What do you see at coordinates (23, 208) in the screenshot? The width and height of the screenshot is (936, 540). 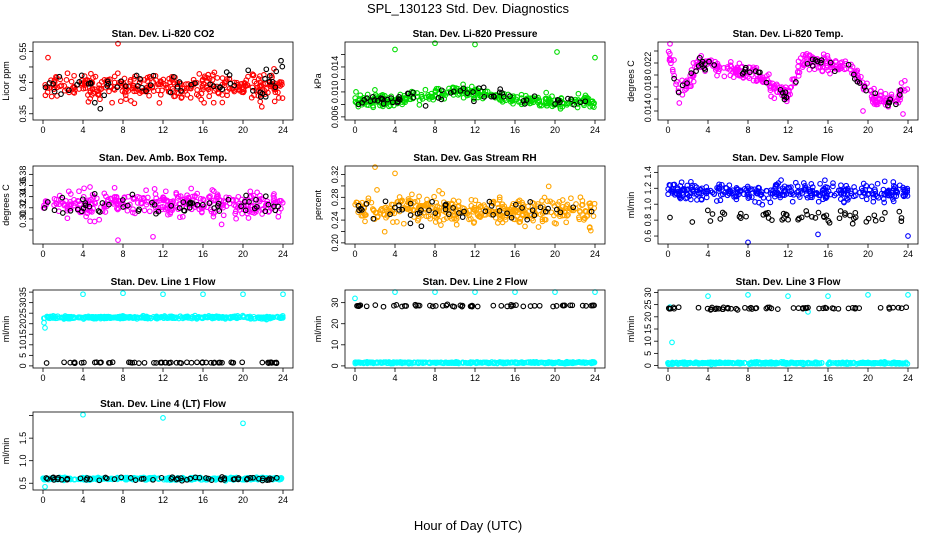 I see `y-tick-label: 0.32` at bounding box center [23, 208].